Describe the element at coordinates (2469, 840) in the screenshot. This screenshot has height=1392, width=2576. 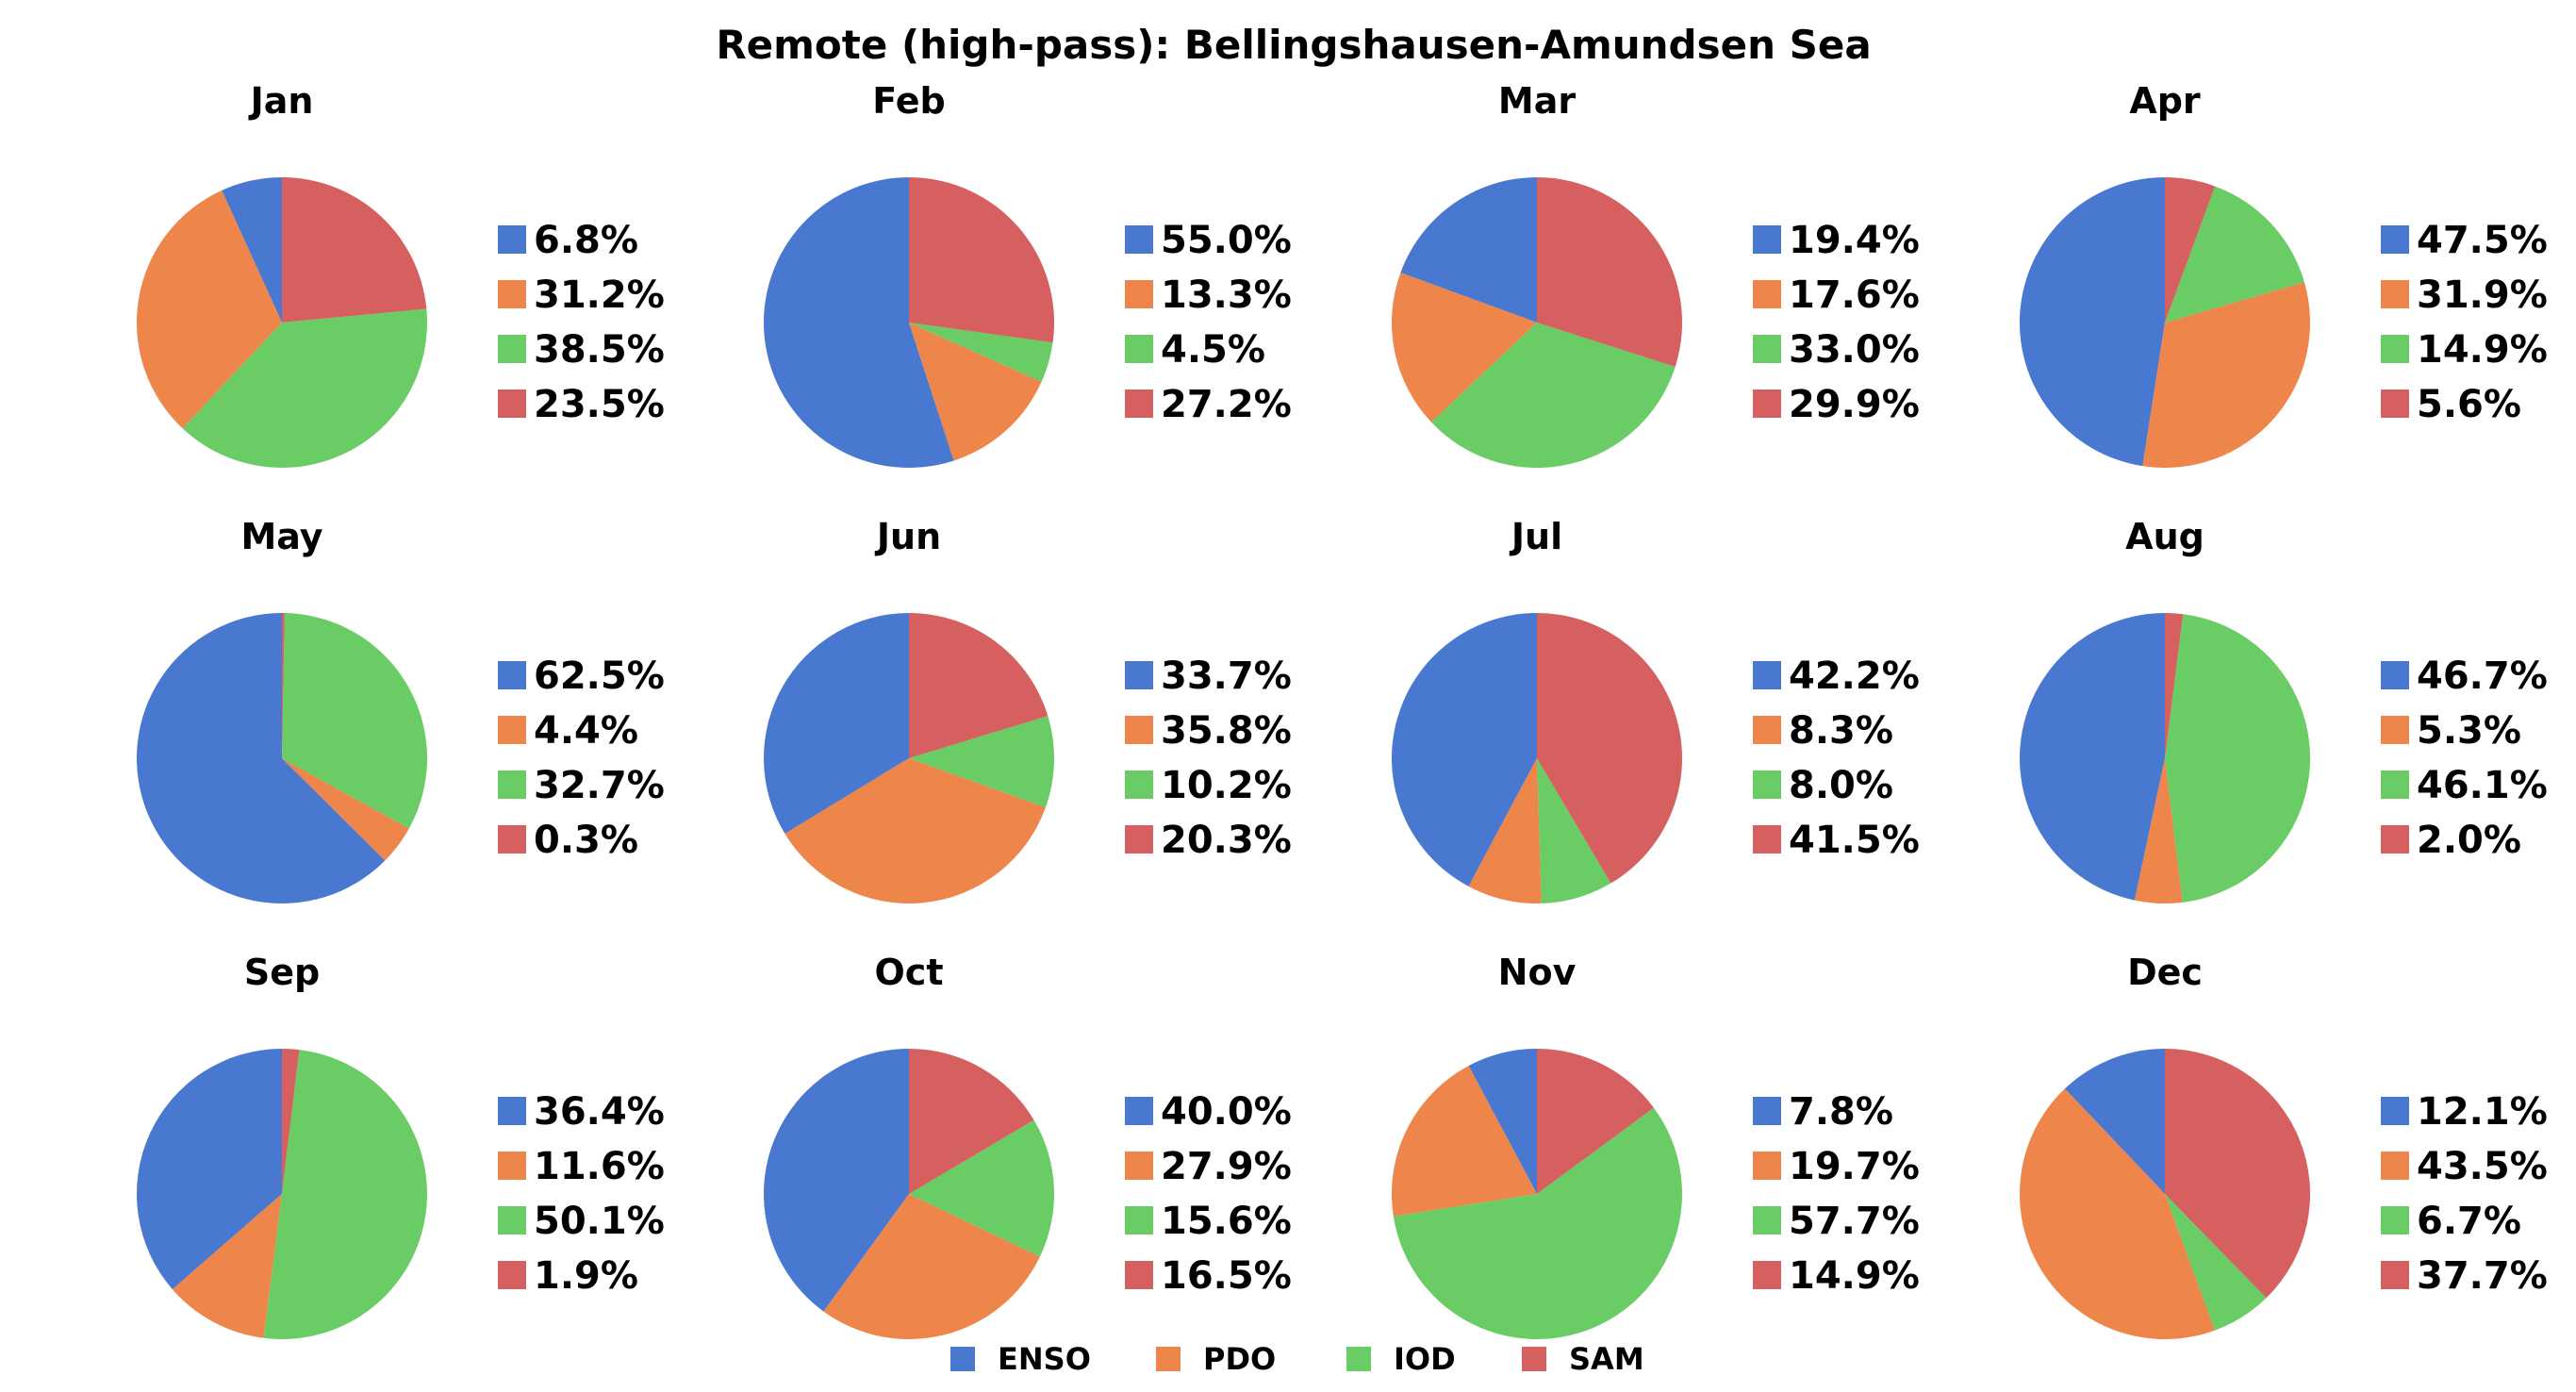
I see `percent-label: 2.0%` at that location.